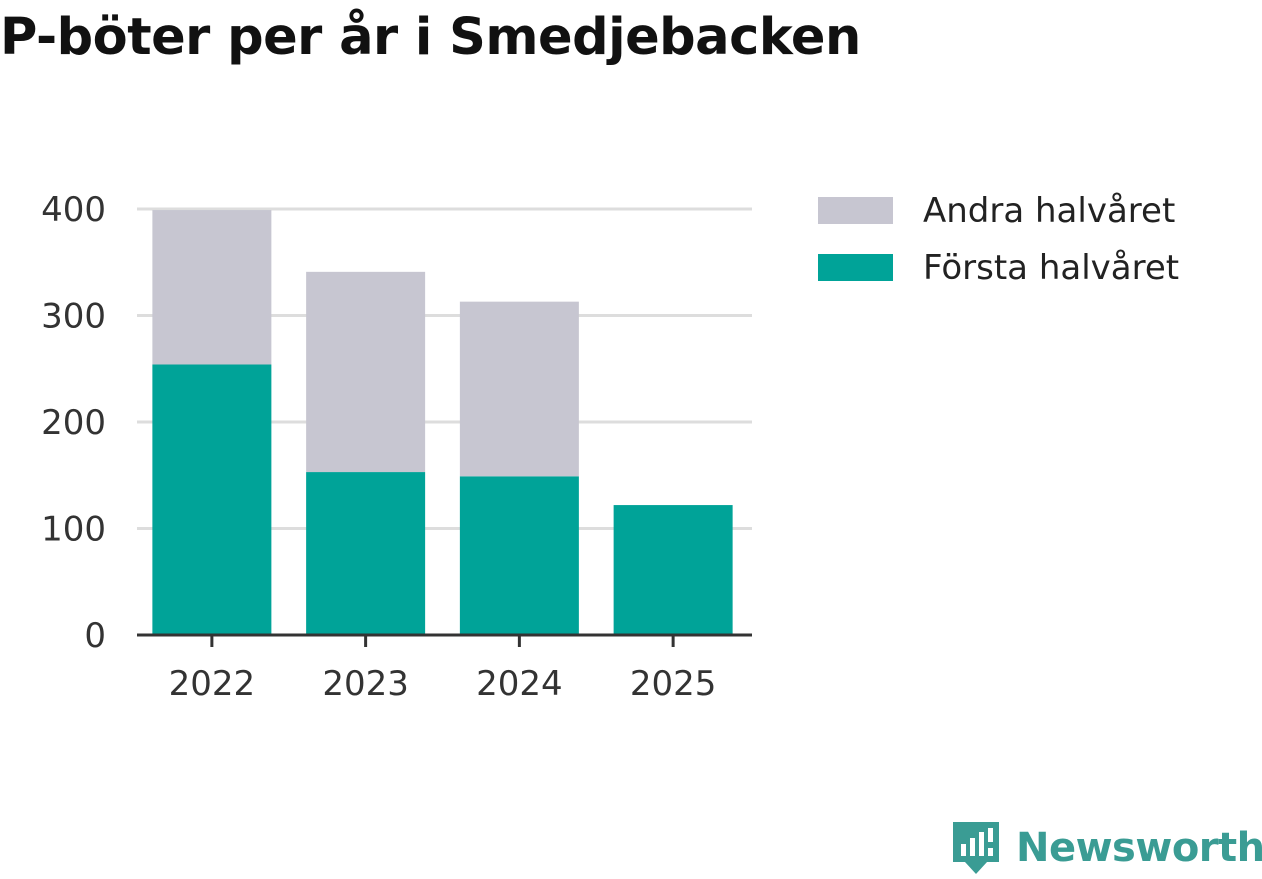 The width and height of the screenshot is (1262, 879). Describe the element at coordinates (73, 210) in the screenshot. I see `y-tick-label-400: 400` at that location.